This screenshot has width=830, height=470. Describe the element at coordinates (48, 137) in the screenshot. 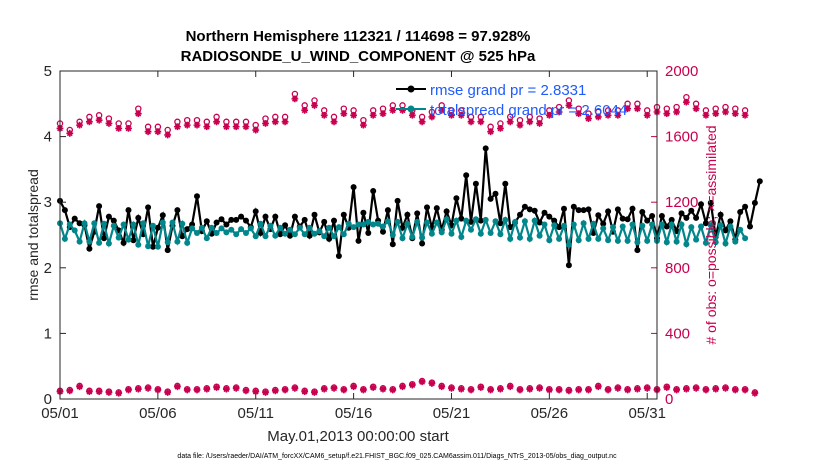

I see `y-left-tick-label: 4` at that location.